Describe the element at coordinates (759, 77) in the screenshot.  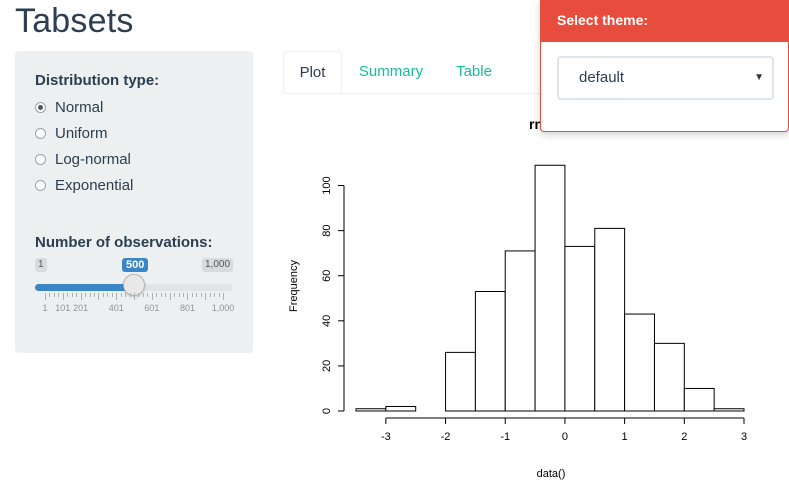
I see `dropdown-arrow-icon: ▼` at that location.